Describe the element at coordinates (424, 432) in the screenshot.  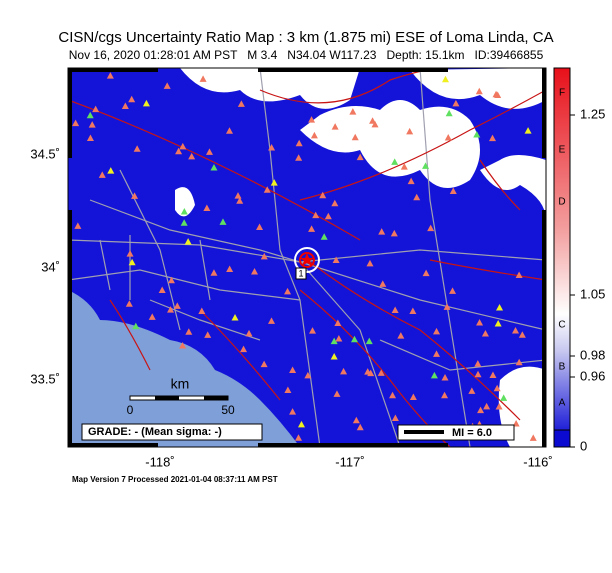
I see `mi-line` at that location.